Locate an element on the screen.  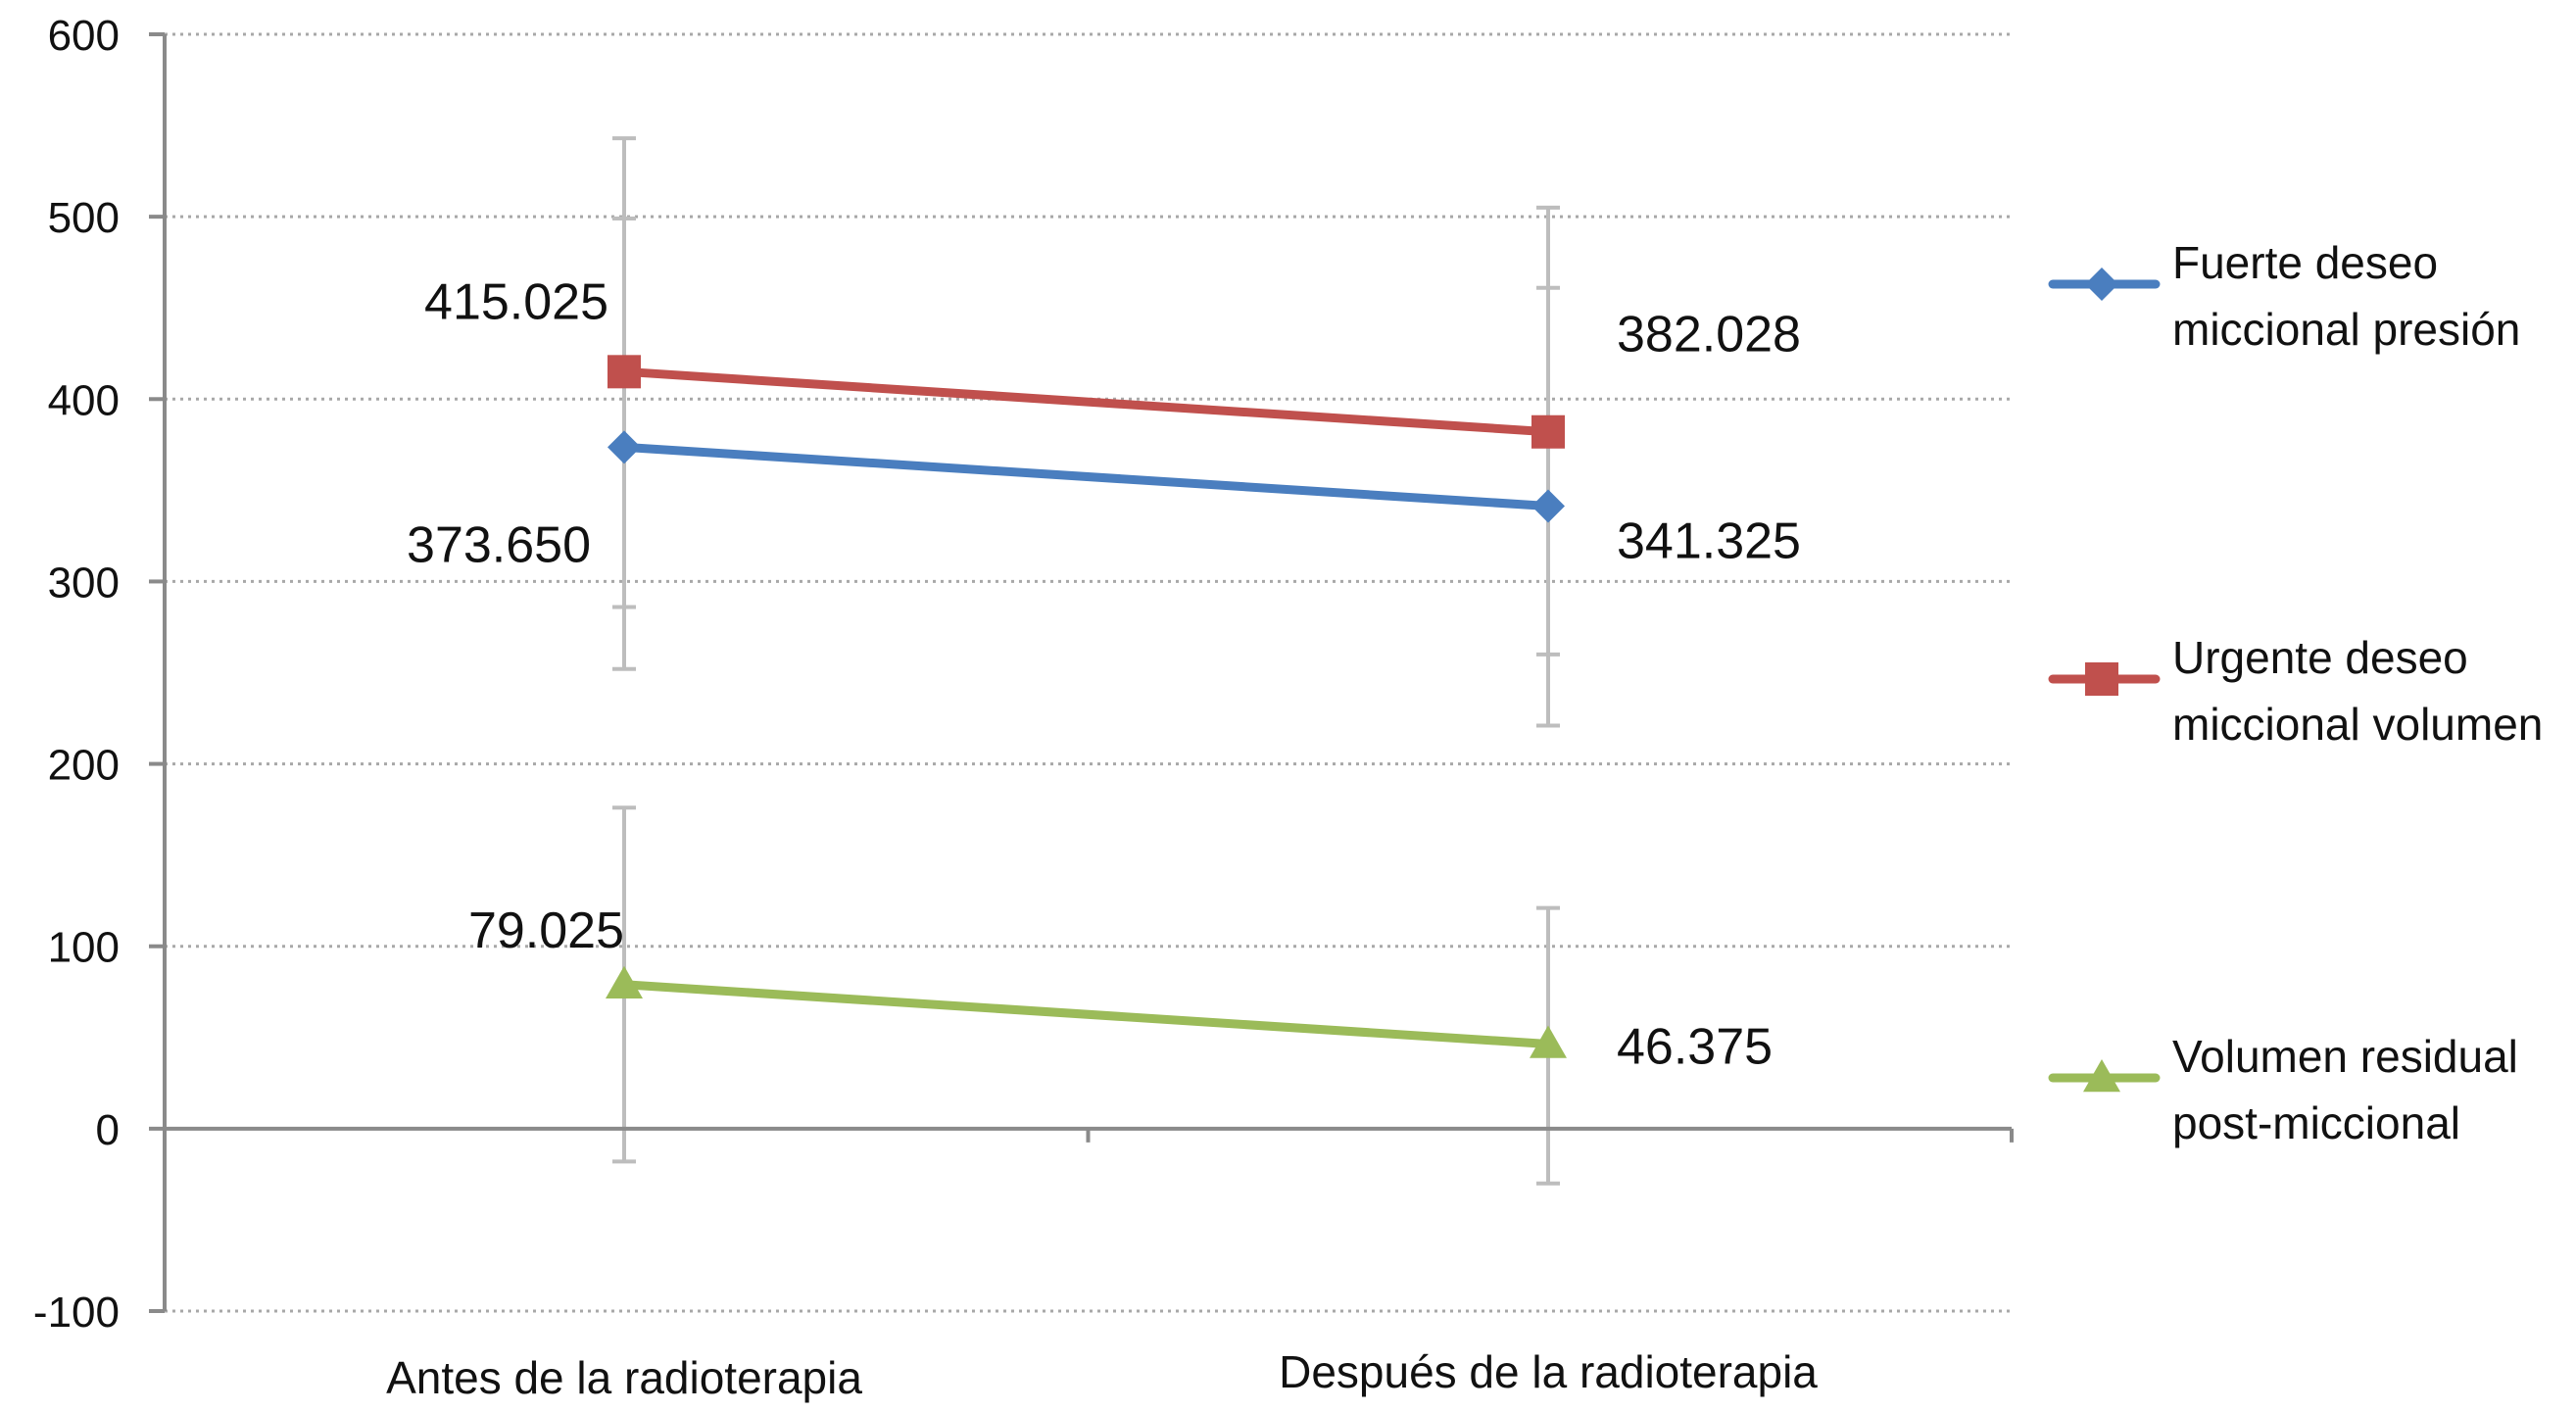
data-label: 46.375 is located at coordinates (1695, 1047).